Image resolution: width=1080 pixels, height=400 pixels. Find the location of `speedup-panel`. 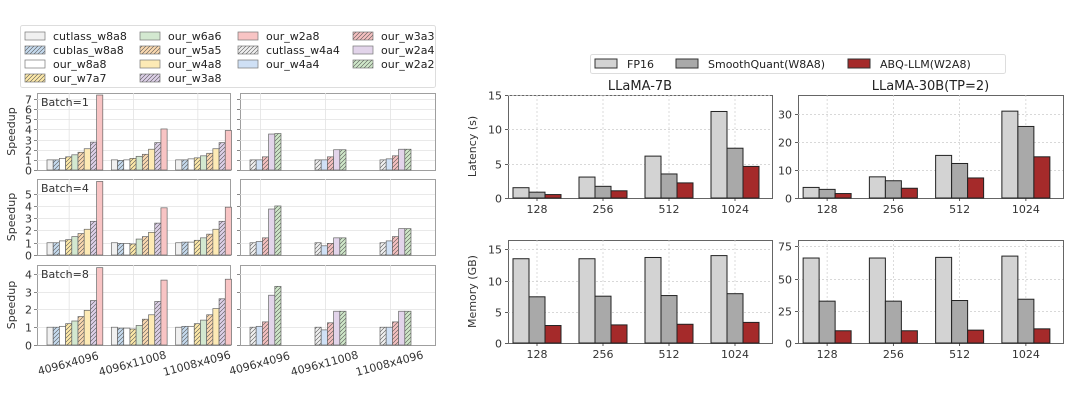

speedup-panel is located at coordinates (336, 217).